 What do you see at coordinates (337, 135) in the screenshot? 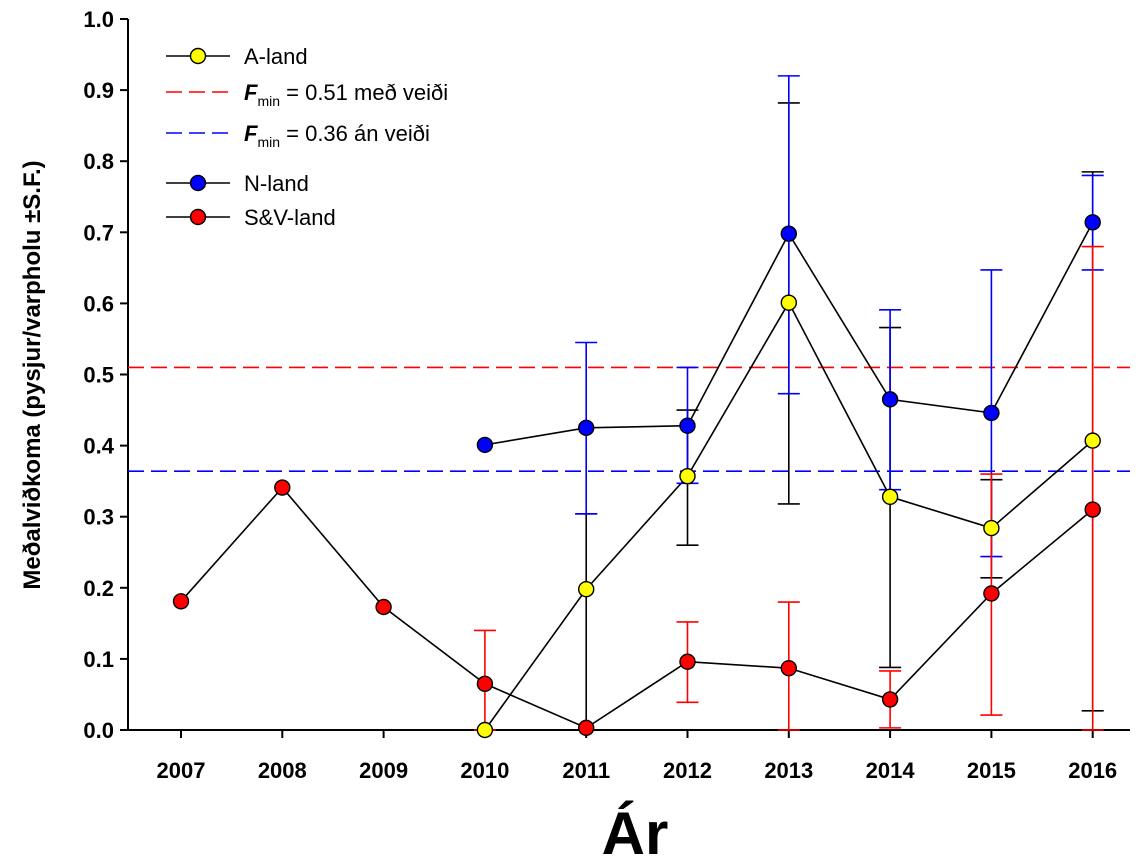
I see `legend-label: Fmin = 0.36 án veiði` at bounding box center [337, 135].